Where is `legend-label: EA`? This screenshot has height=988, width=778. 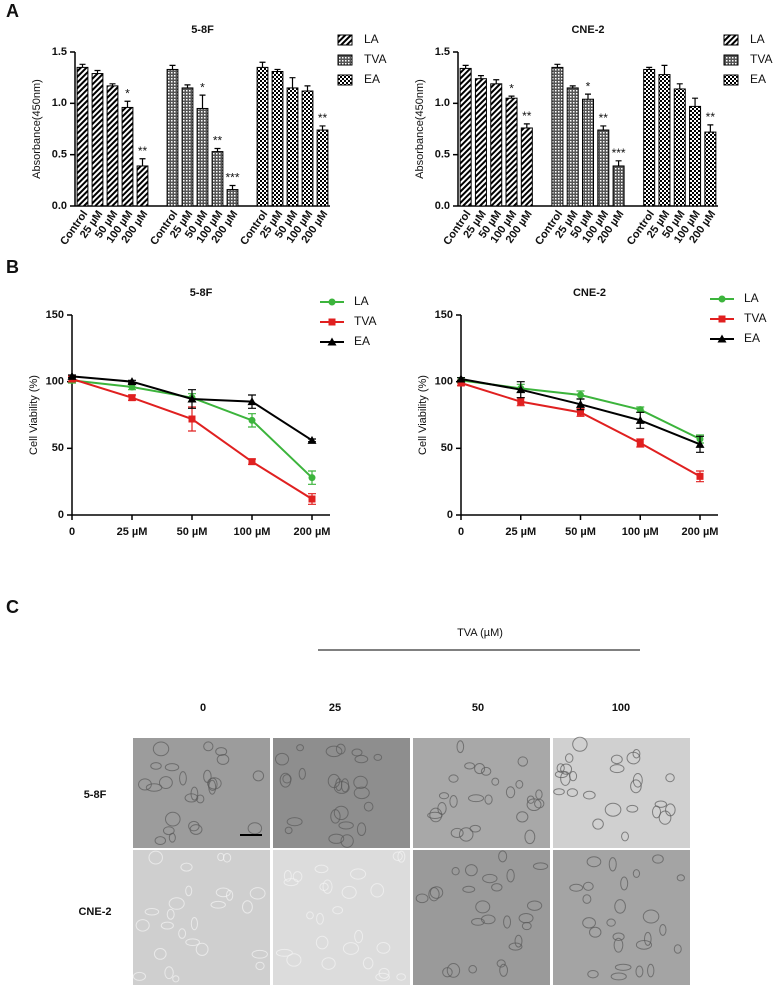 legend-label: EA is located at coordinates (362, 341).